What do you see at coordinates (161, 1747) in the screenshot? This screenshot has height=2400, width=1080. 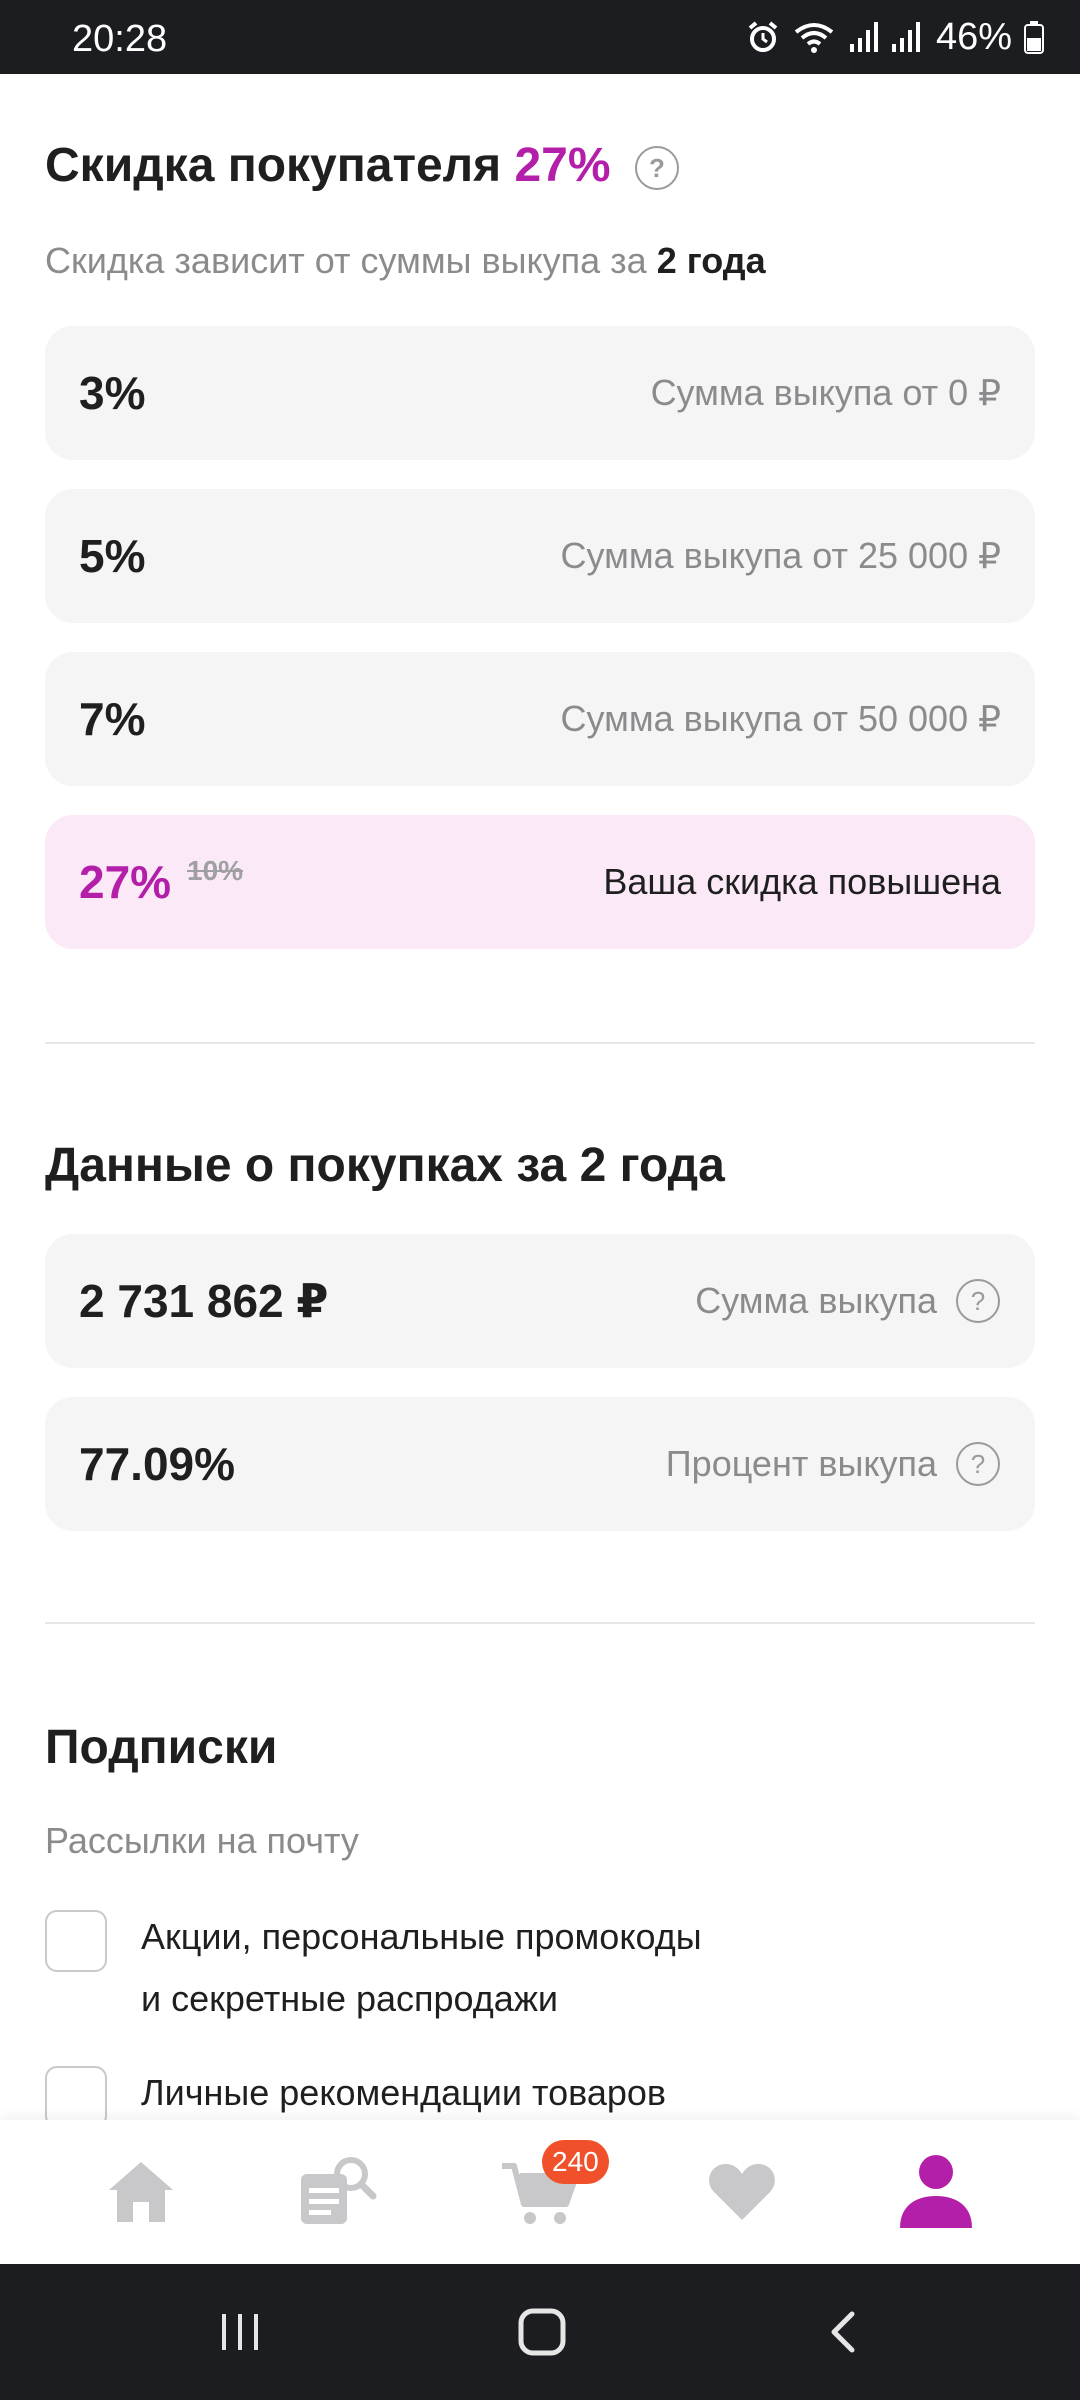 I see `subscriptions-title: Подписки` at bounding box center [161, 1747].